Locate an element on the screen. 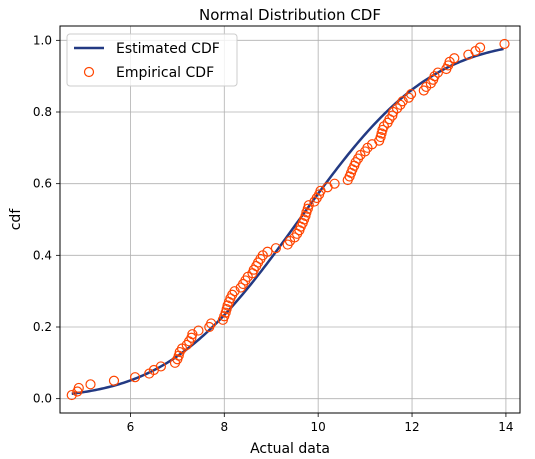 The image size is (535, 459). x-tick-label: 12 is located at coordinates (411, 427).